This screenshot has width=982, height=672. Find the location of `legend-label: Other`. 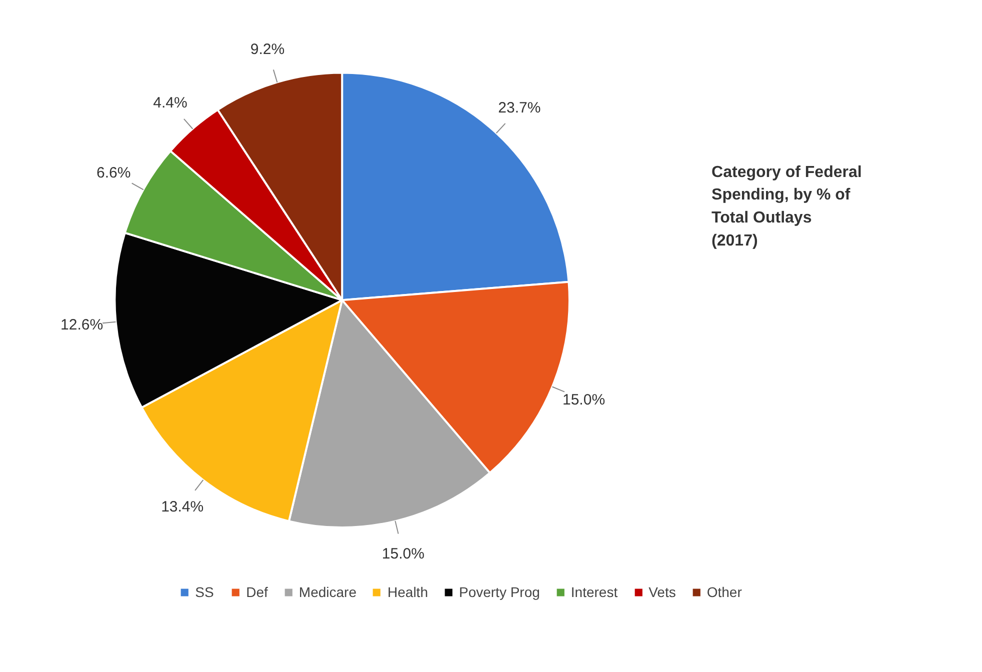

legend-label: Other is located at coordinates (724, 592).